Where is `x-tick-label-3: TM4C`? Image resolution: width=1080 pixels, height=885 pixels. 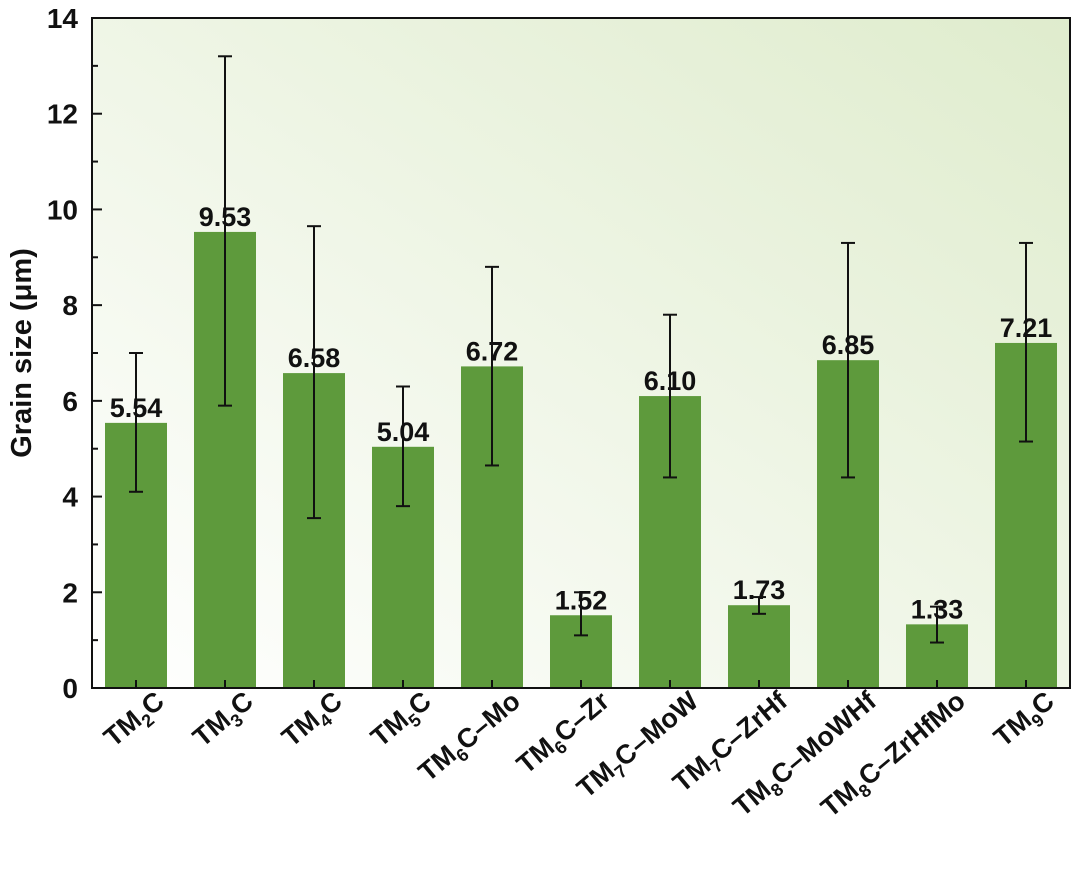
x-tick-label-3: TM4C is located at coordinates (313, 721).